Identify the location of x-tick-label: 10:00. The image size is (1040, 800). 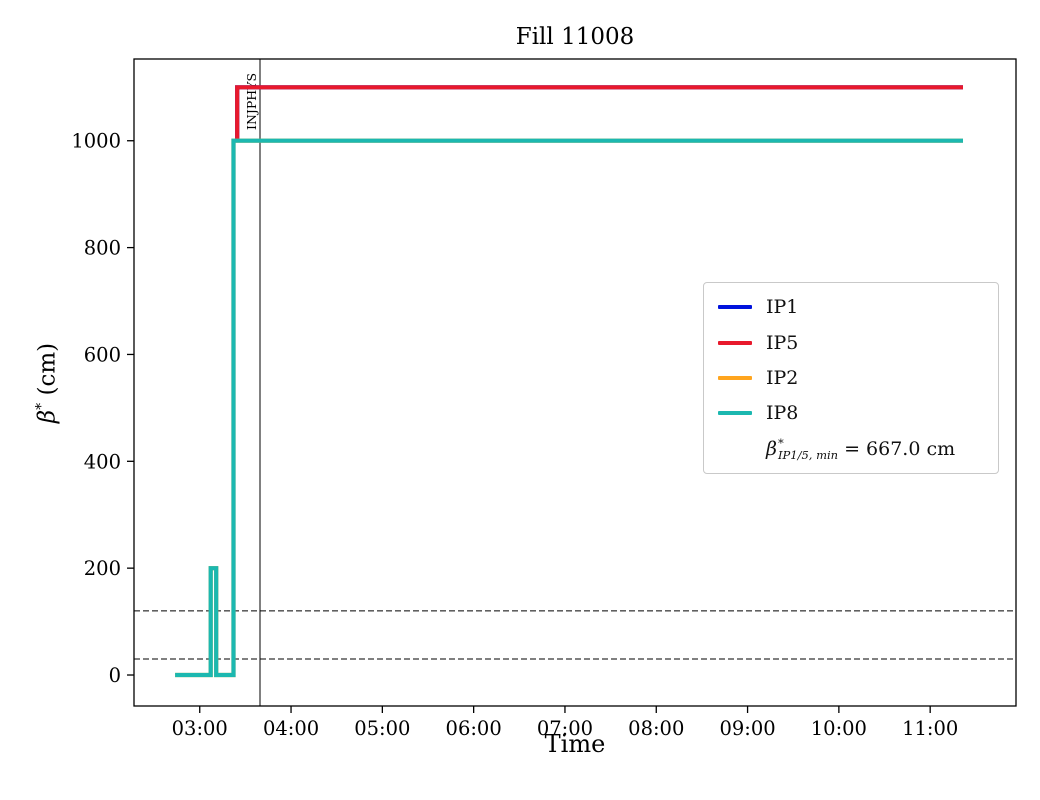
(839, 728).